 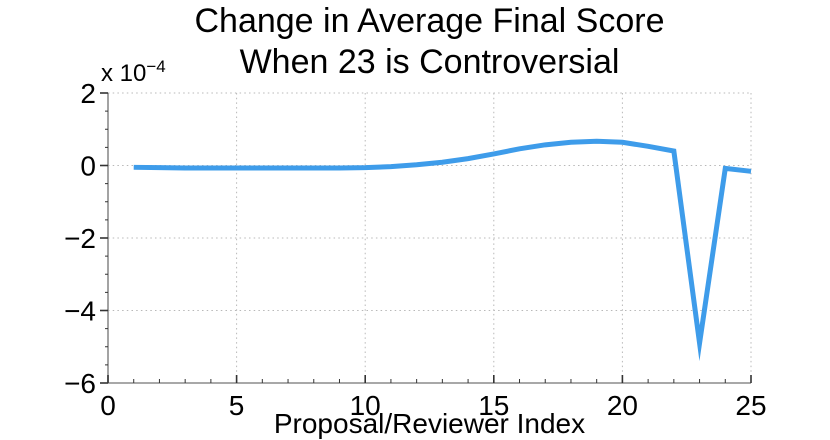 I want to click on x-tick-label: 15, so click(x=493, y=405).